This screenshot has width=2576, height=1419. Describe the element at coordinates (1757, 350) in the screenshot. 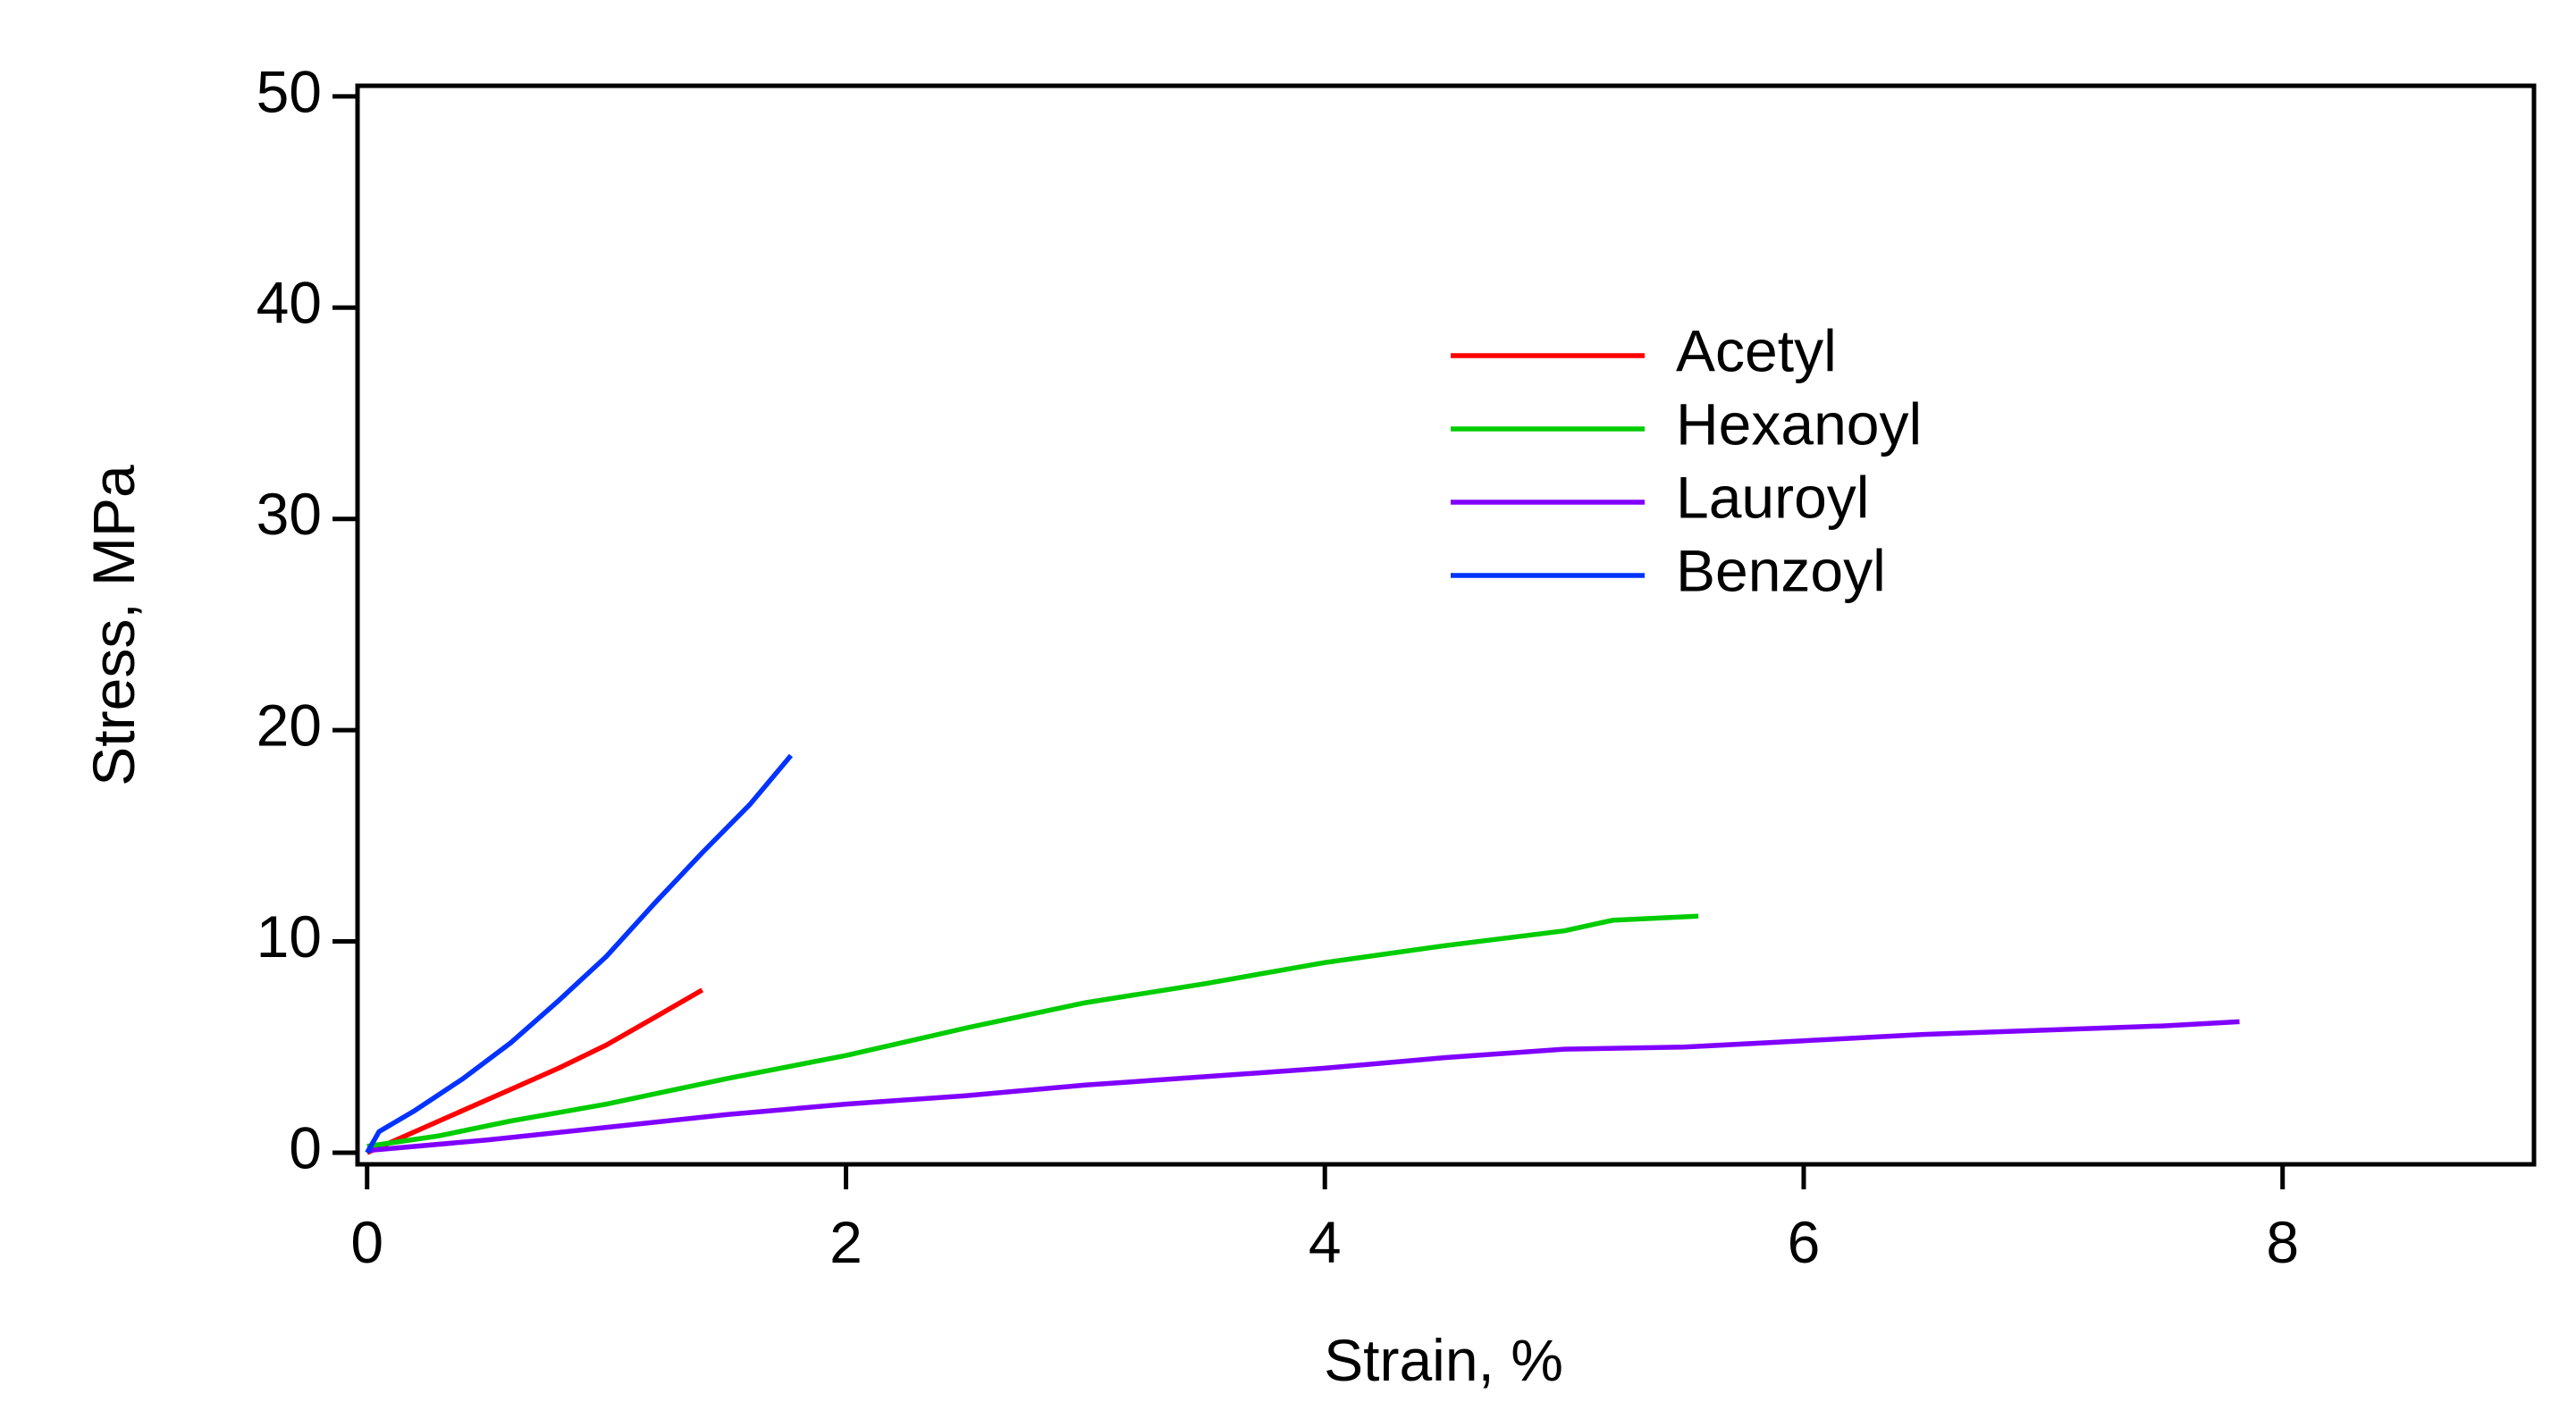

I see `legend-label: Acetyl` at that location.